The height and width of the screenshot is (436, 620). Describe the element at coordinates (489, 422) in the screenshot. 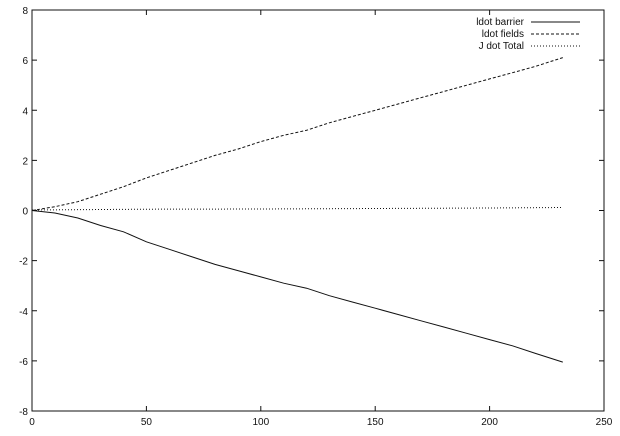

I see `x-tick-label: 200` at that location.